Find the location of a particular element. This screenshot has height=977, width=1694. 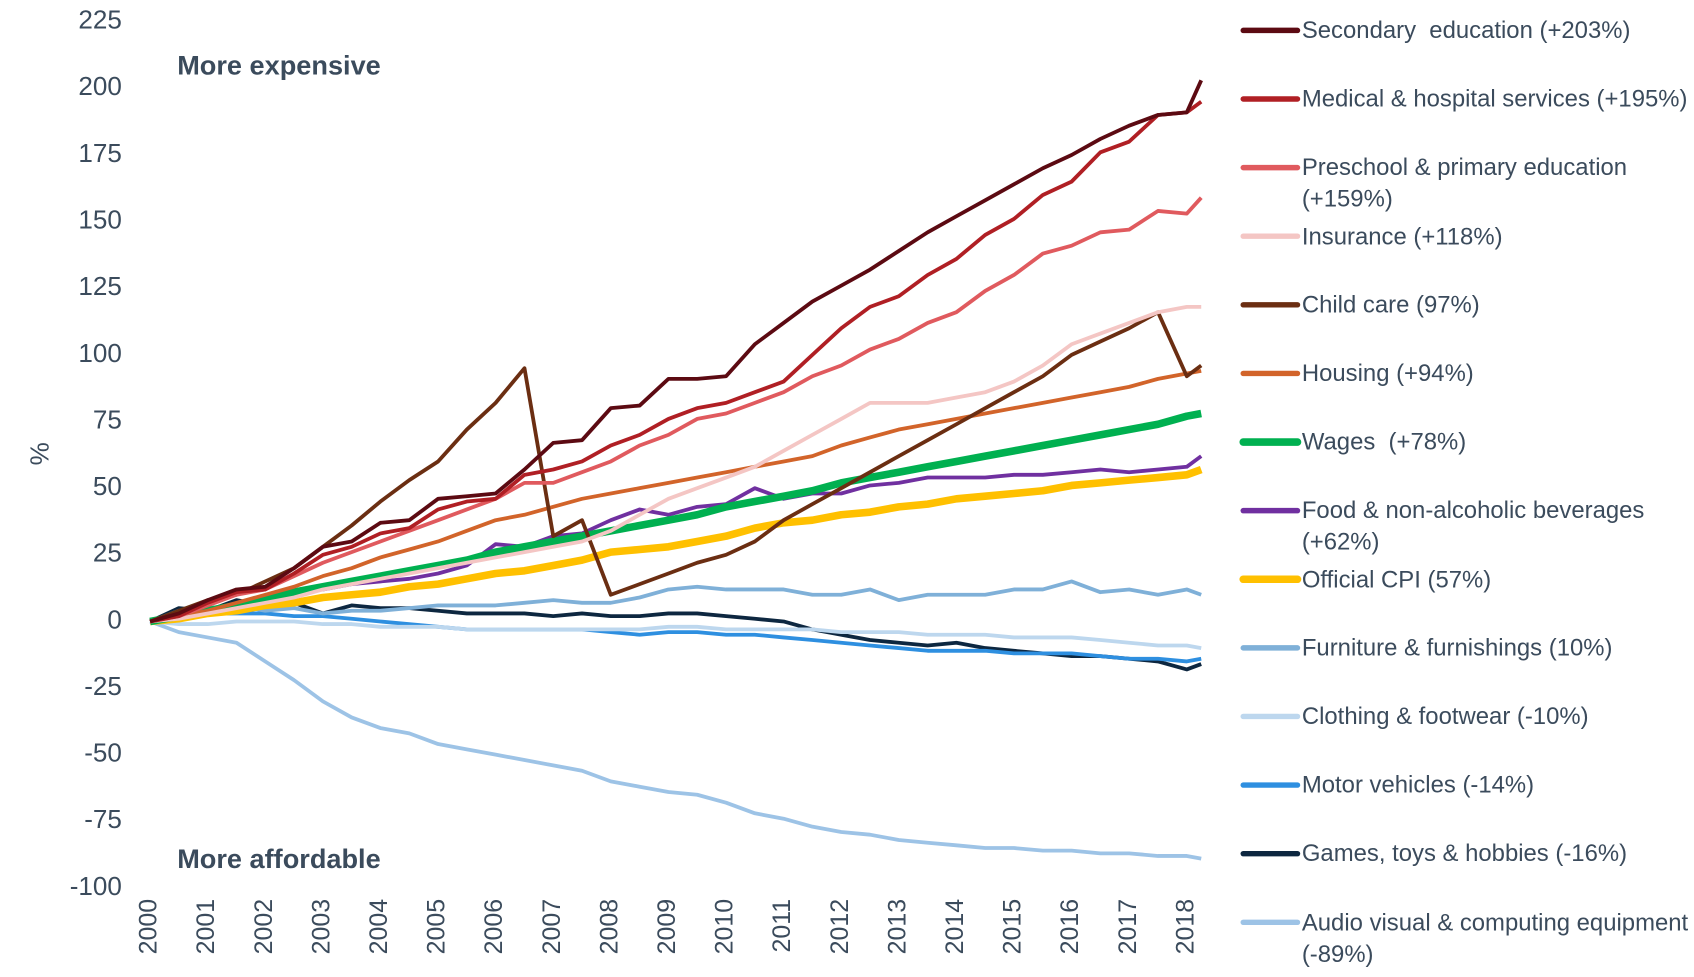

legend-entry: Furniture & furnishings (10%) is located at coordinates (1457, 647).